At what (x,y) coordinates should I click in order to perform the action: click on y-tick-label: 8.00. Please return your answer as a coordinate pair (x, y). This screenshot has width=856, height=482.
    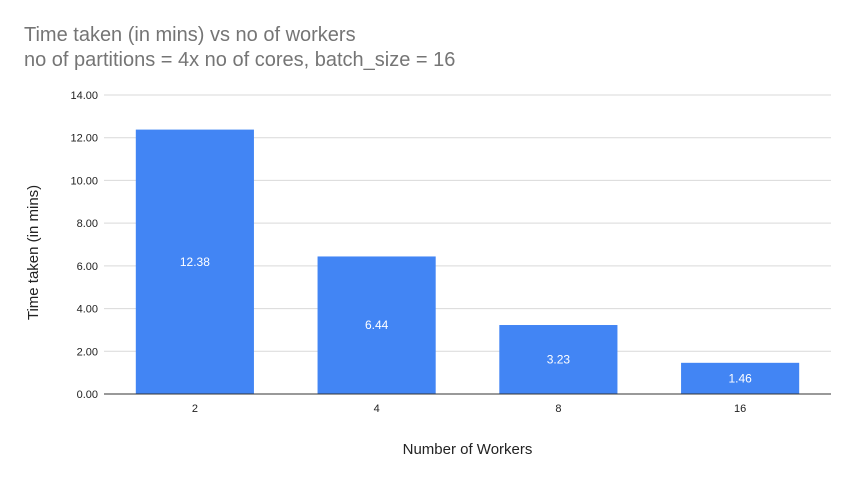
    Looking at the image, I should click on (87, 224).